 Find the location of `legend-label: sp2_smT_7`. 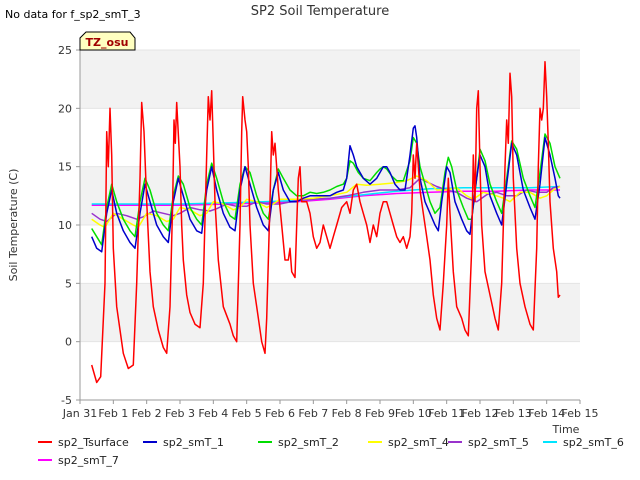

legend-label: sp2_smT_7 is located at coordinates (88, 460).